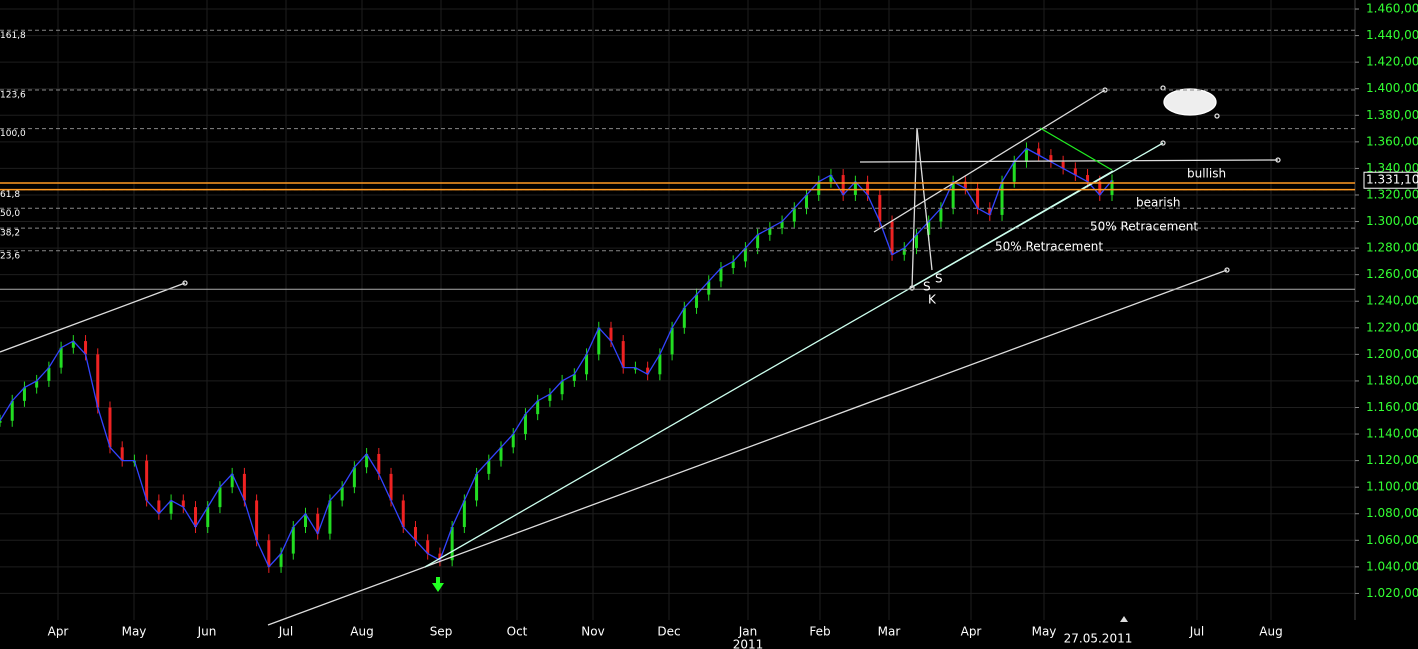  Describe the element at coordinates (517, 632) in the screenshot. I see `x-tick-label: Oct` at that location.